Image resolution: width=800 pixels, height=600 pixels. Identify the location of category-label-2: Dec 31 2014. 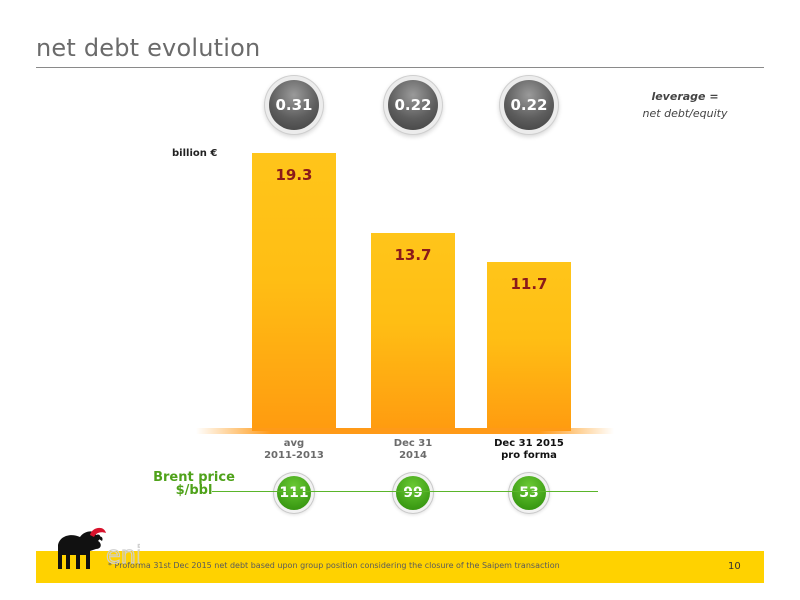
(413, 449).